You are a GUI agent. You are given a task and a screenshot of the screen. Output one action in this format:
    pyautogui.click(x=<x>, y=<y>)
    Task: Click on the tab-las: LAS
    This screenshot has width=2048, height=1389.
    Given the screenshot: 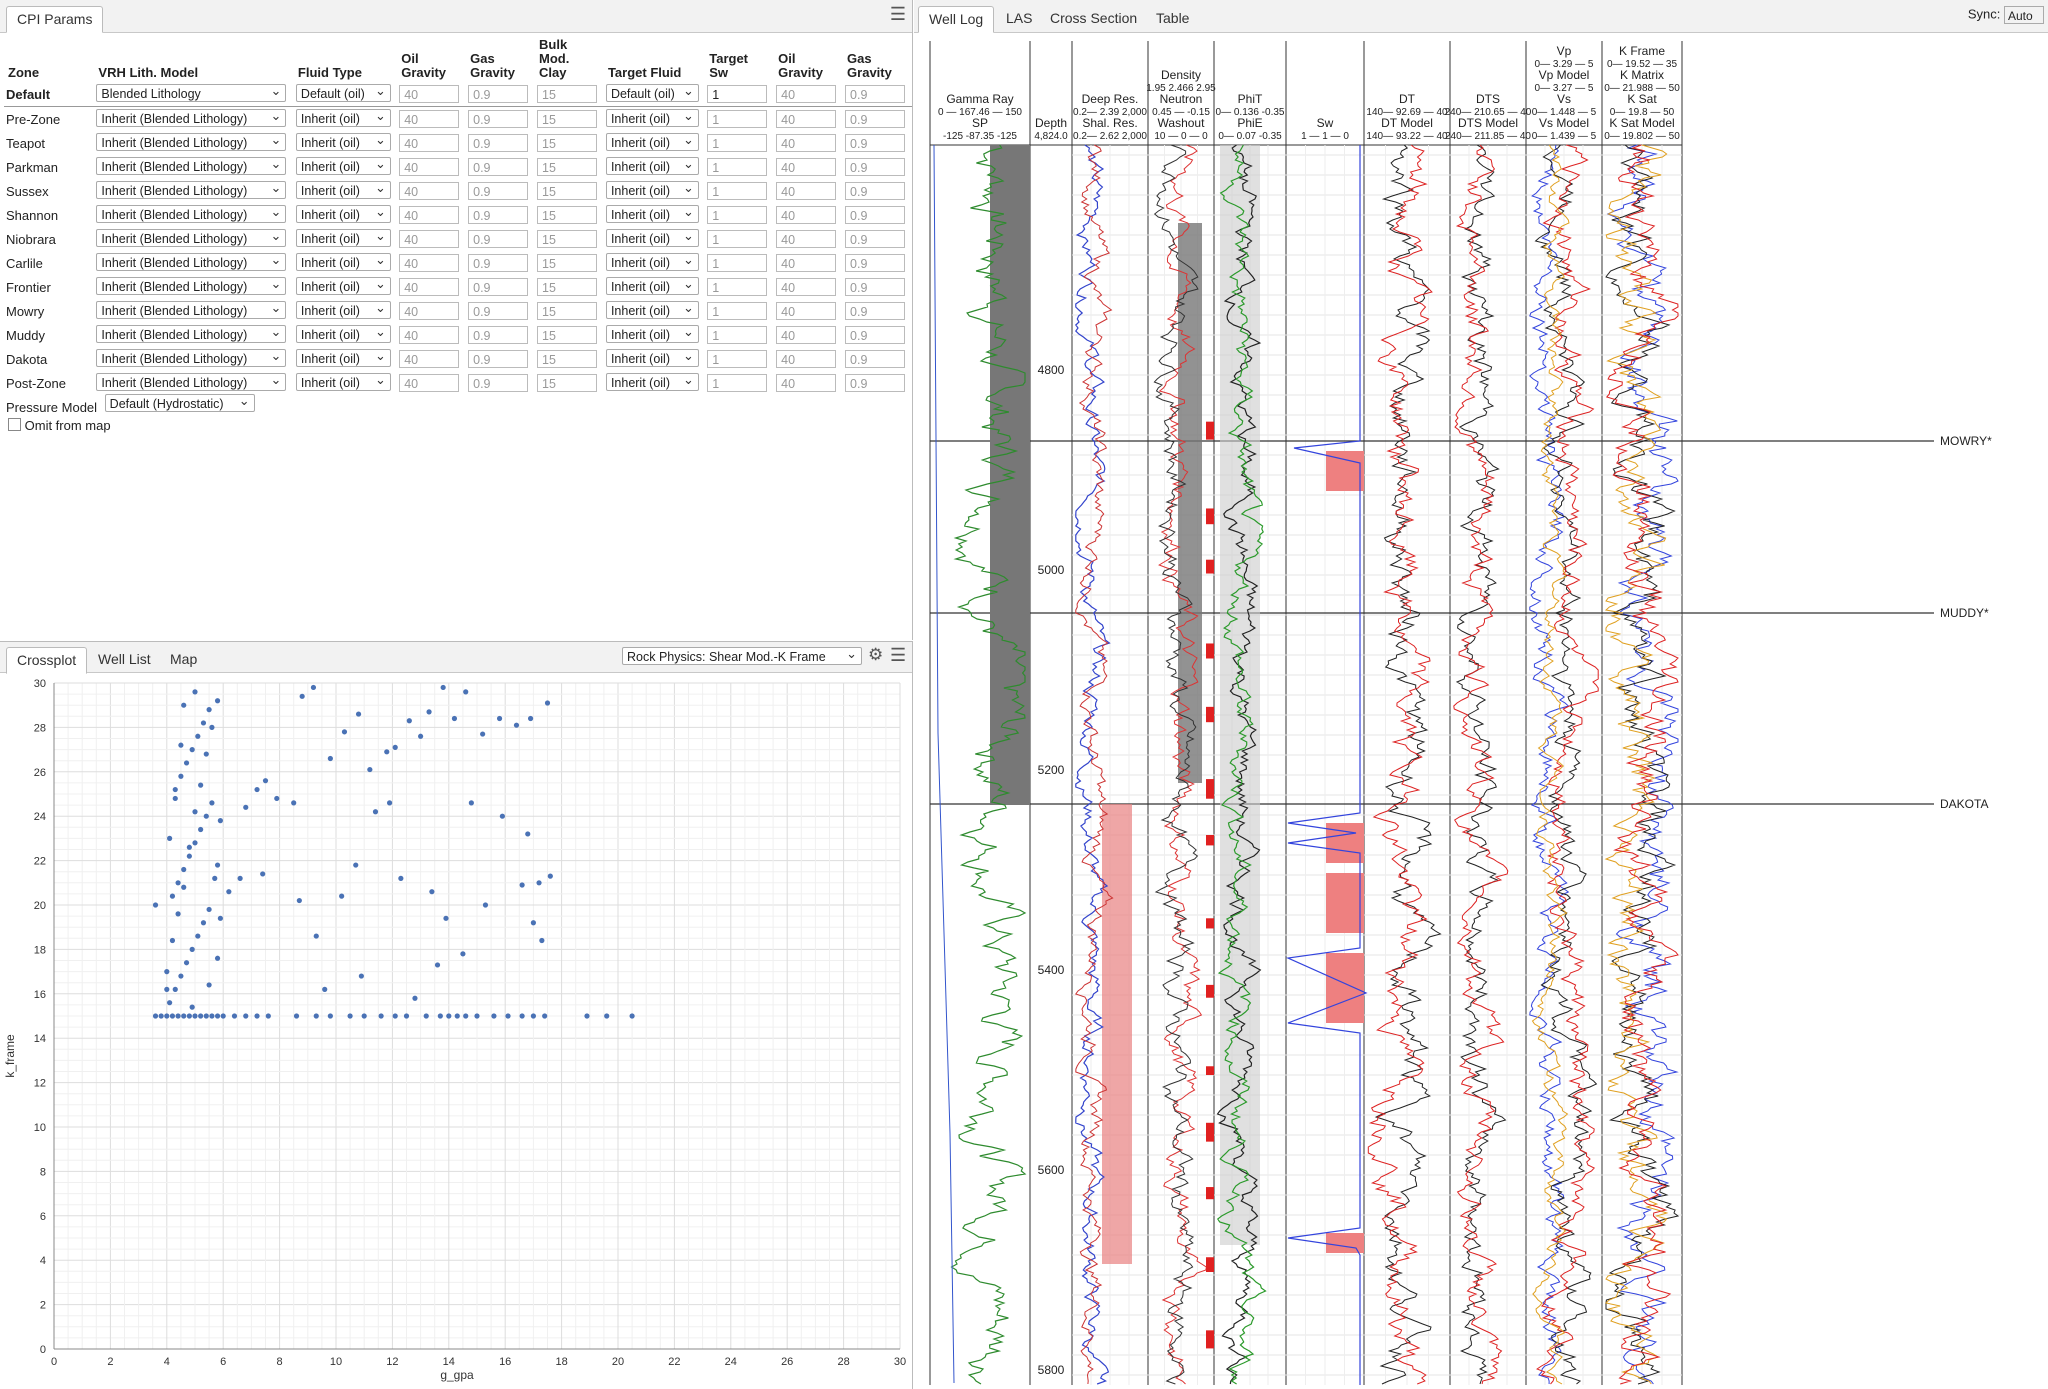 What is the action you would take?
    pyautogui.click(x=1019, y=18)
    